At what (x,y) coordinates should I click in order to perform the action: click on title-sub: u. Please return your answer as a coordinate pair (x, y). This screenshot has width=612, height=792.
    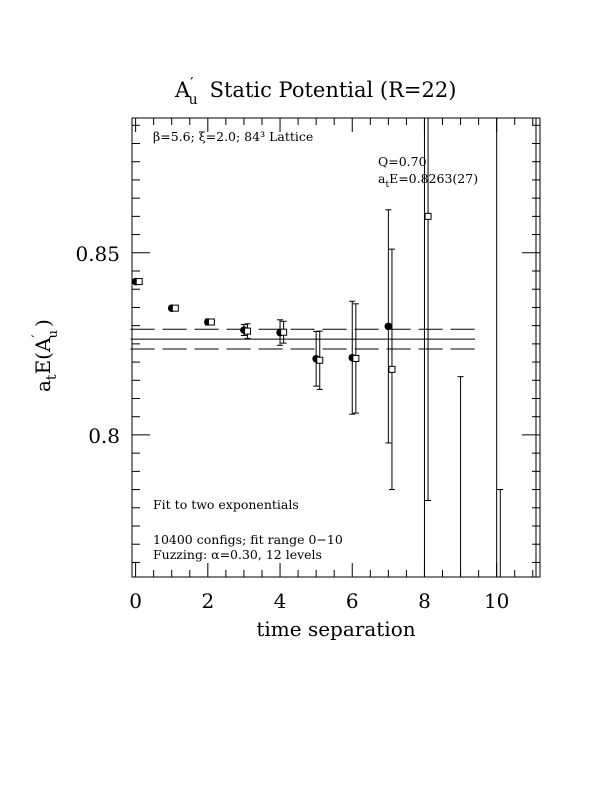
    Looking at the image, I should click on (193, 100).